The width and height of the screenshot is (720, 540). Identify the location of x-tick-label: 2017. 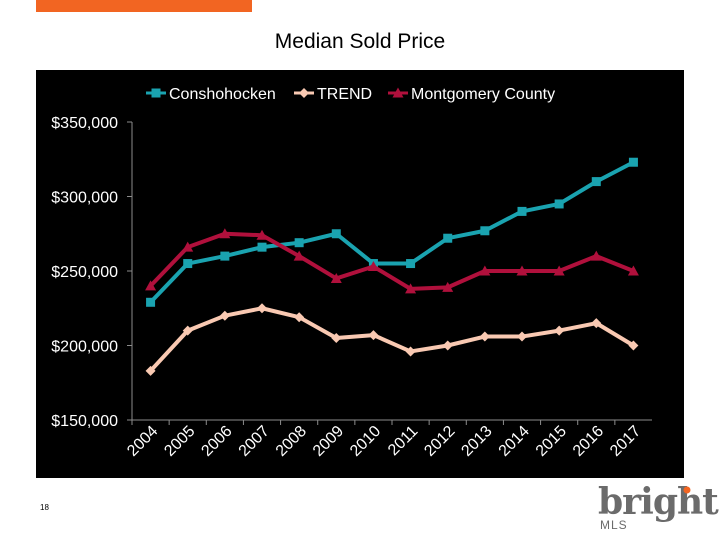
(625, 441).